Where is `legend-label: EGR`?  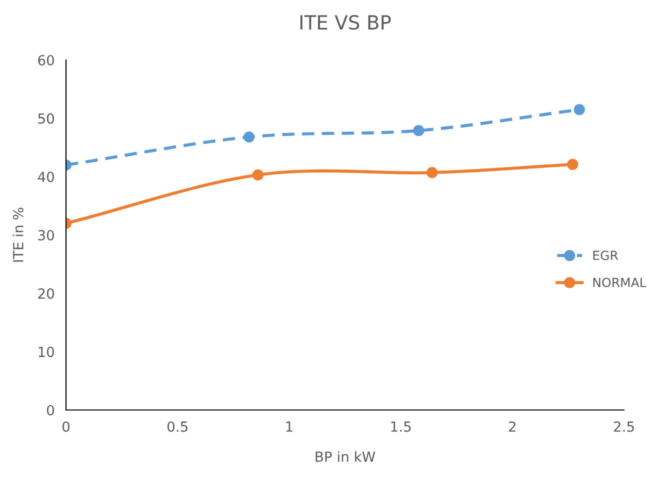 legend-label: EGR is located at coordinates (605, 255).